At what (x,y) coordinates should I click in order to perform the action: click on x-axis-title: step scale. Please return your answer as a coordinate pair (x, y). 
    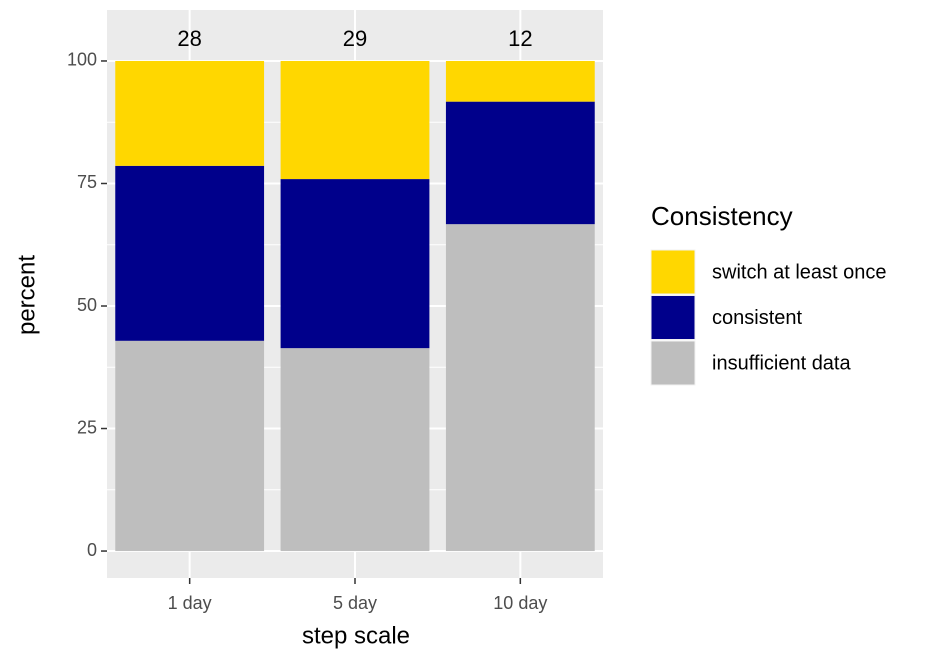
    Looking at the image, I should click on (356, 635).